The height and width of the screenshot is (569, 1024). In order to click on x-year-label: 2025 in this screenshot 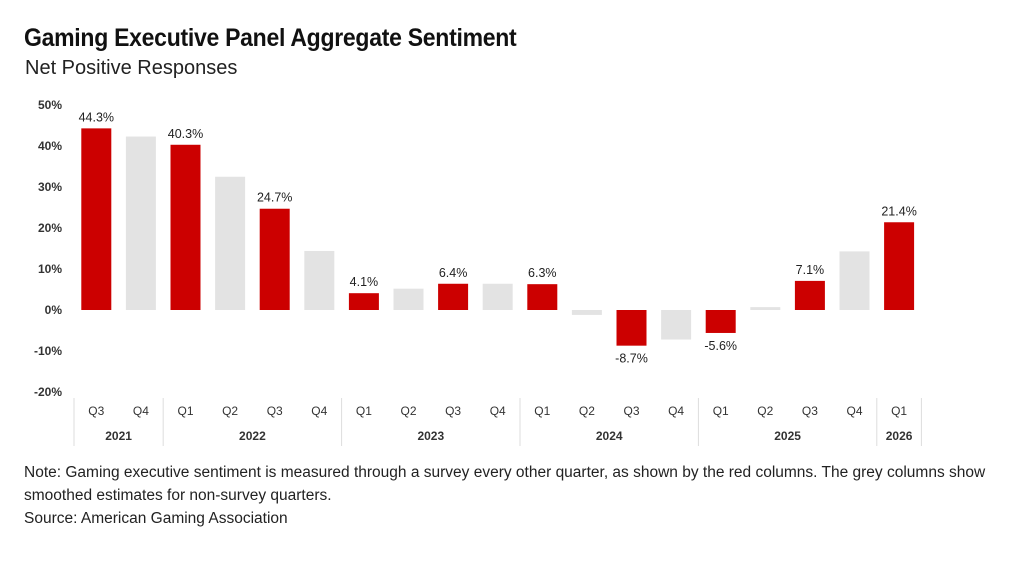, I will do `click(787, 436)`.